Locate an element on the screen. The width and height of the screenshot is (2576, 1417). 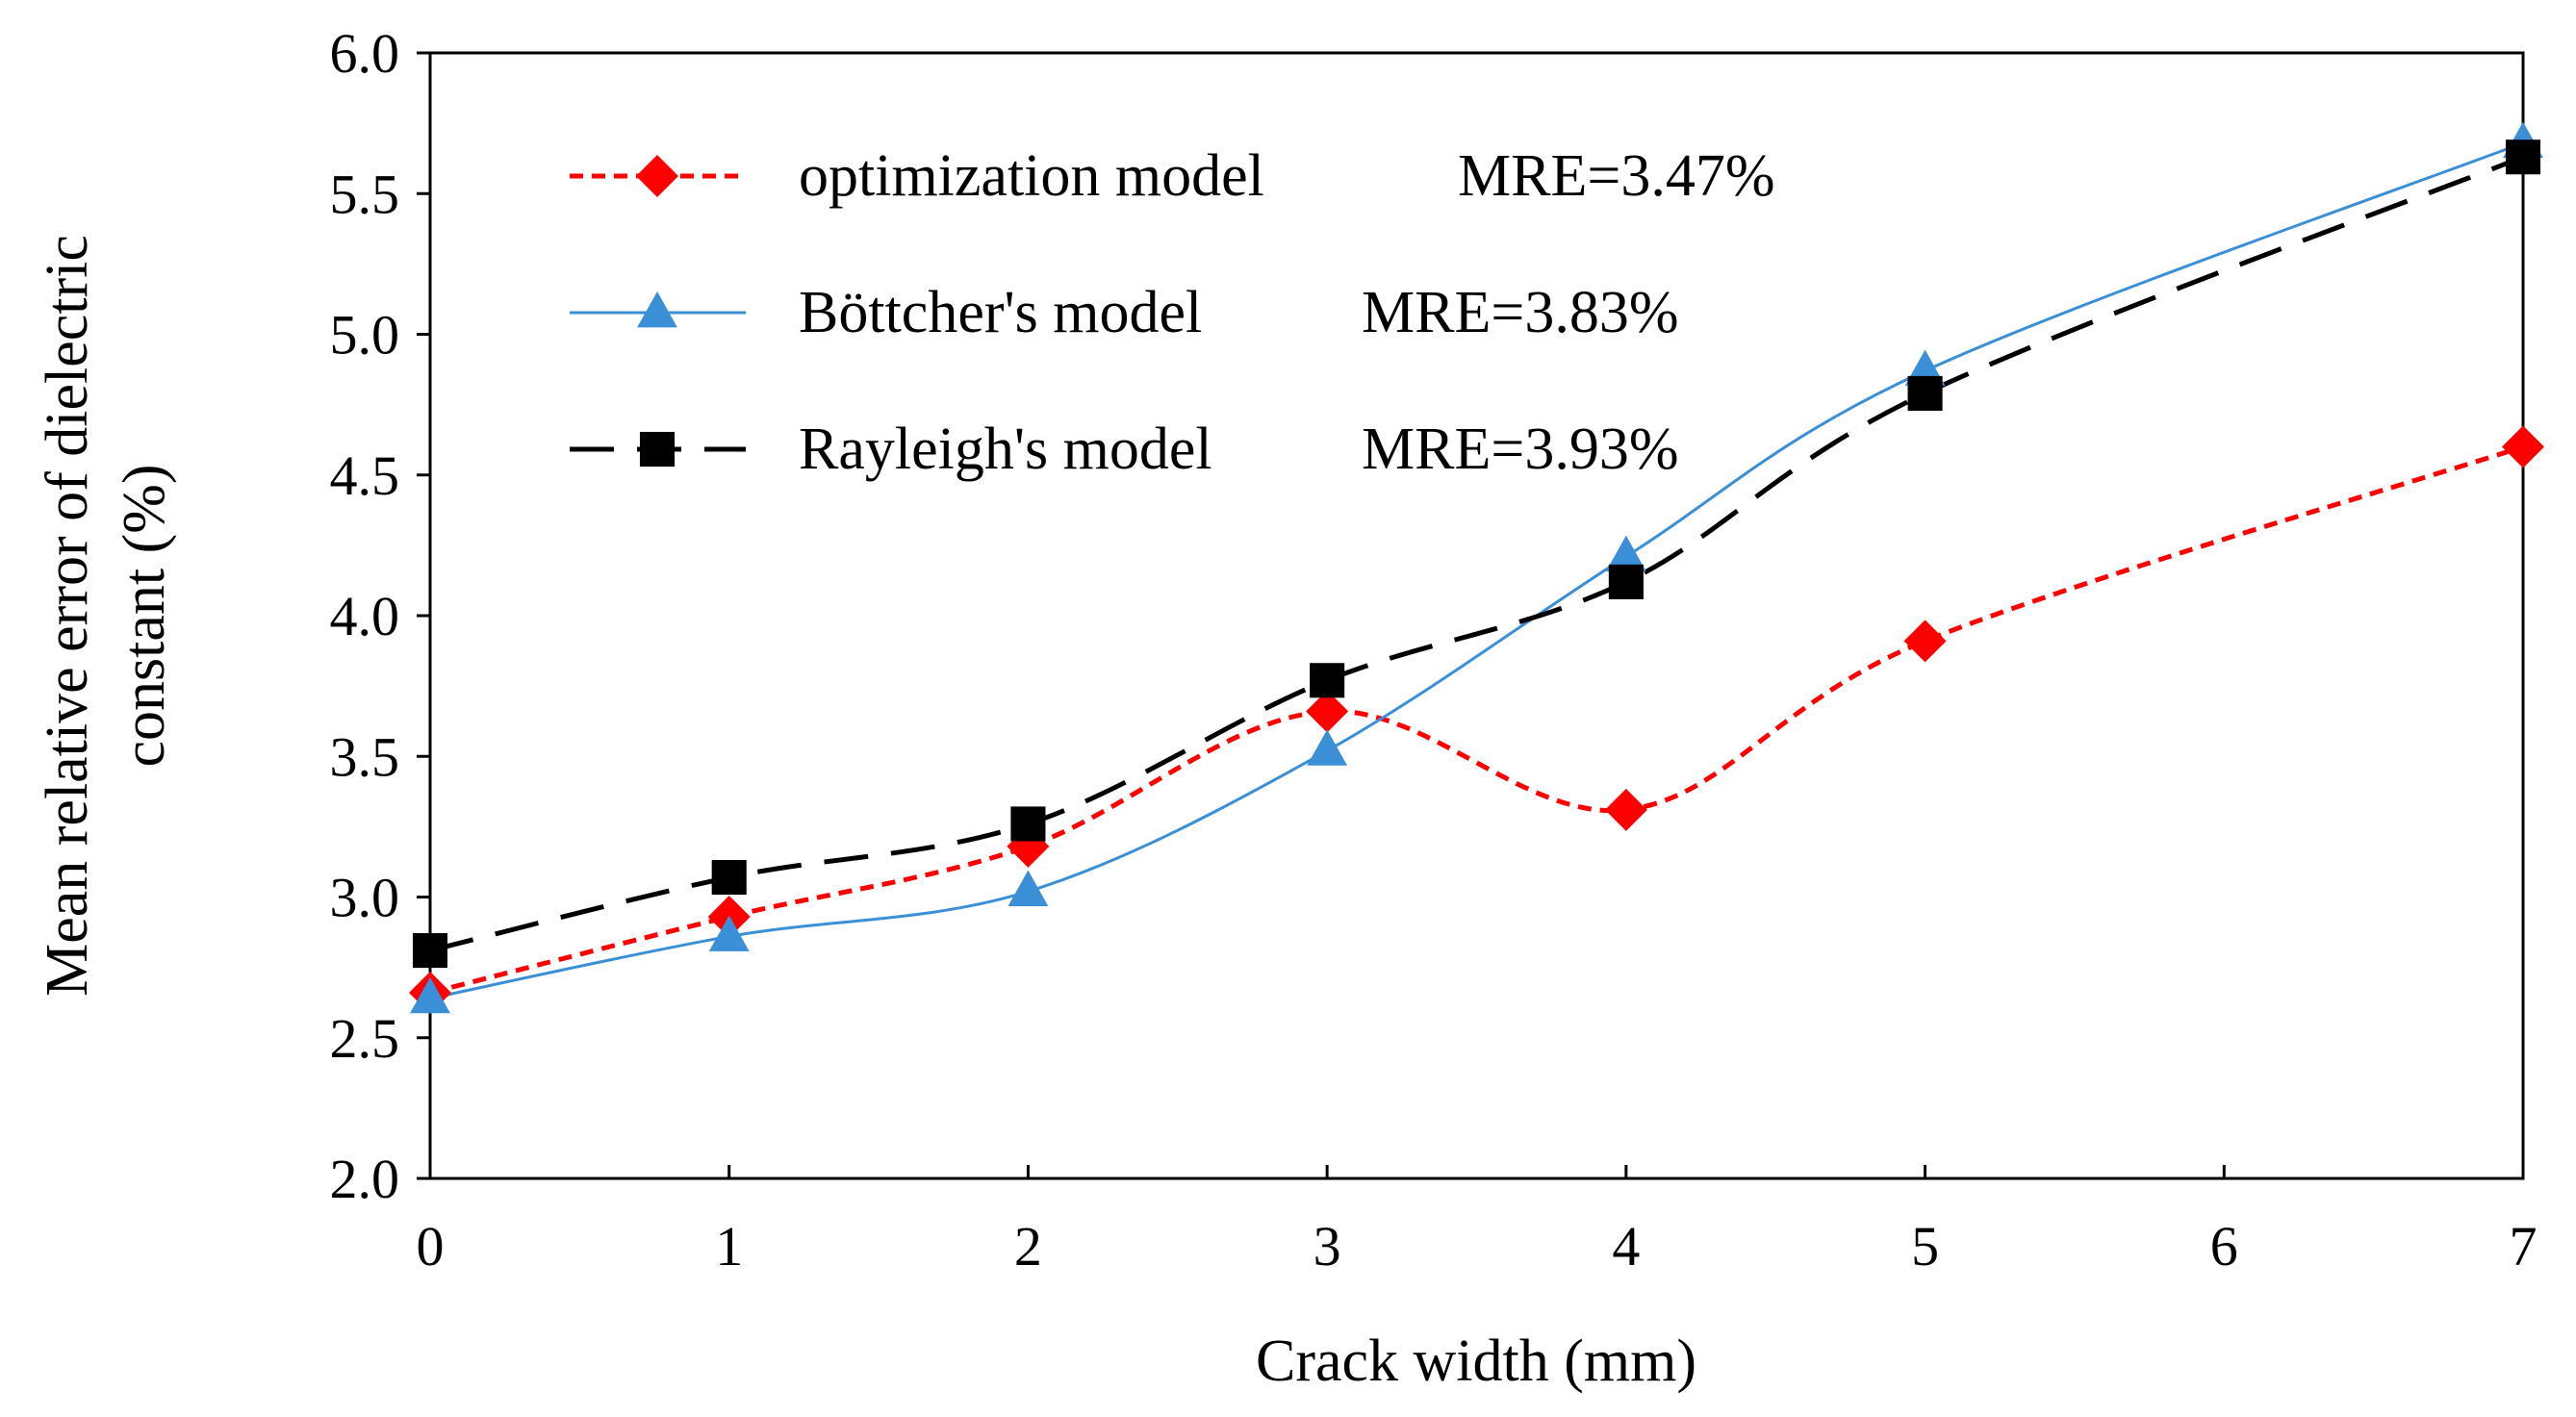
y-tick-label: 2.0 is located at coordinates (365, 1179).